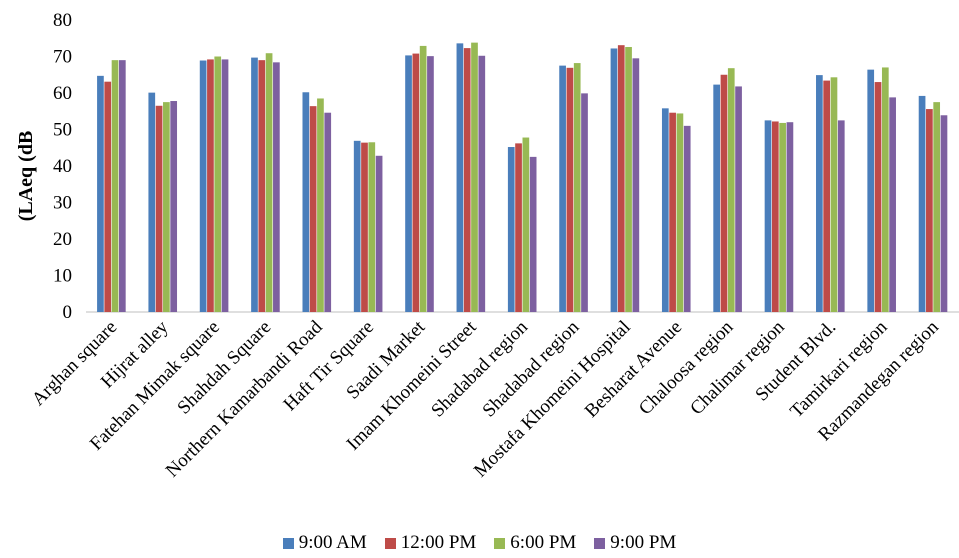  What do you see at coordinates (329, 366) in the screenshot?
I see `x-tick-label: Haft Tir Square` at bounding box center [329, 366].